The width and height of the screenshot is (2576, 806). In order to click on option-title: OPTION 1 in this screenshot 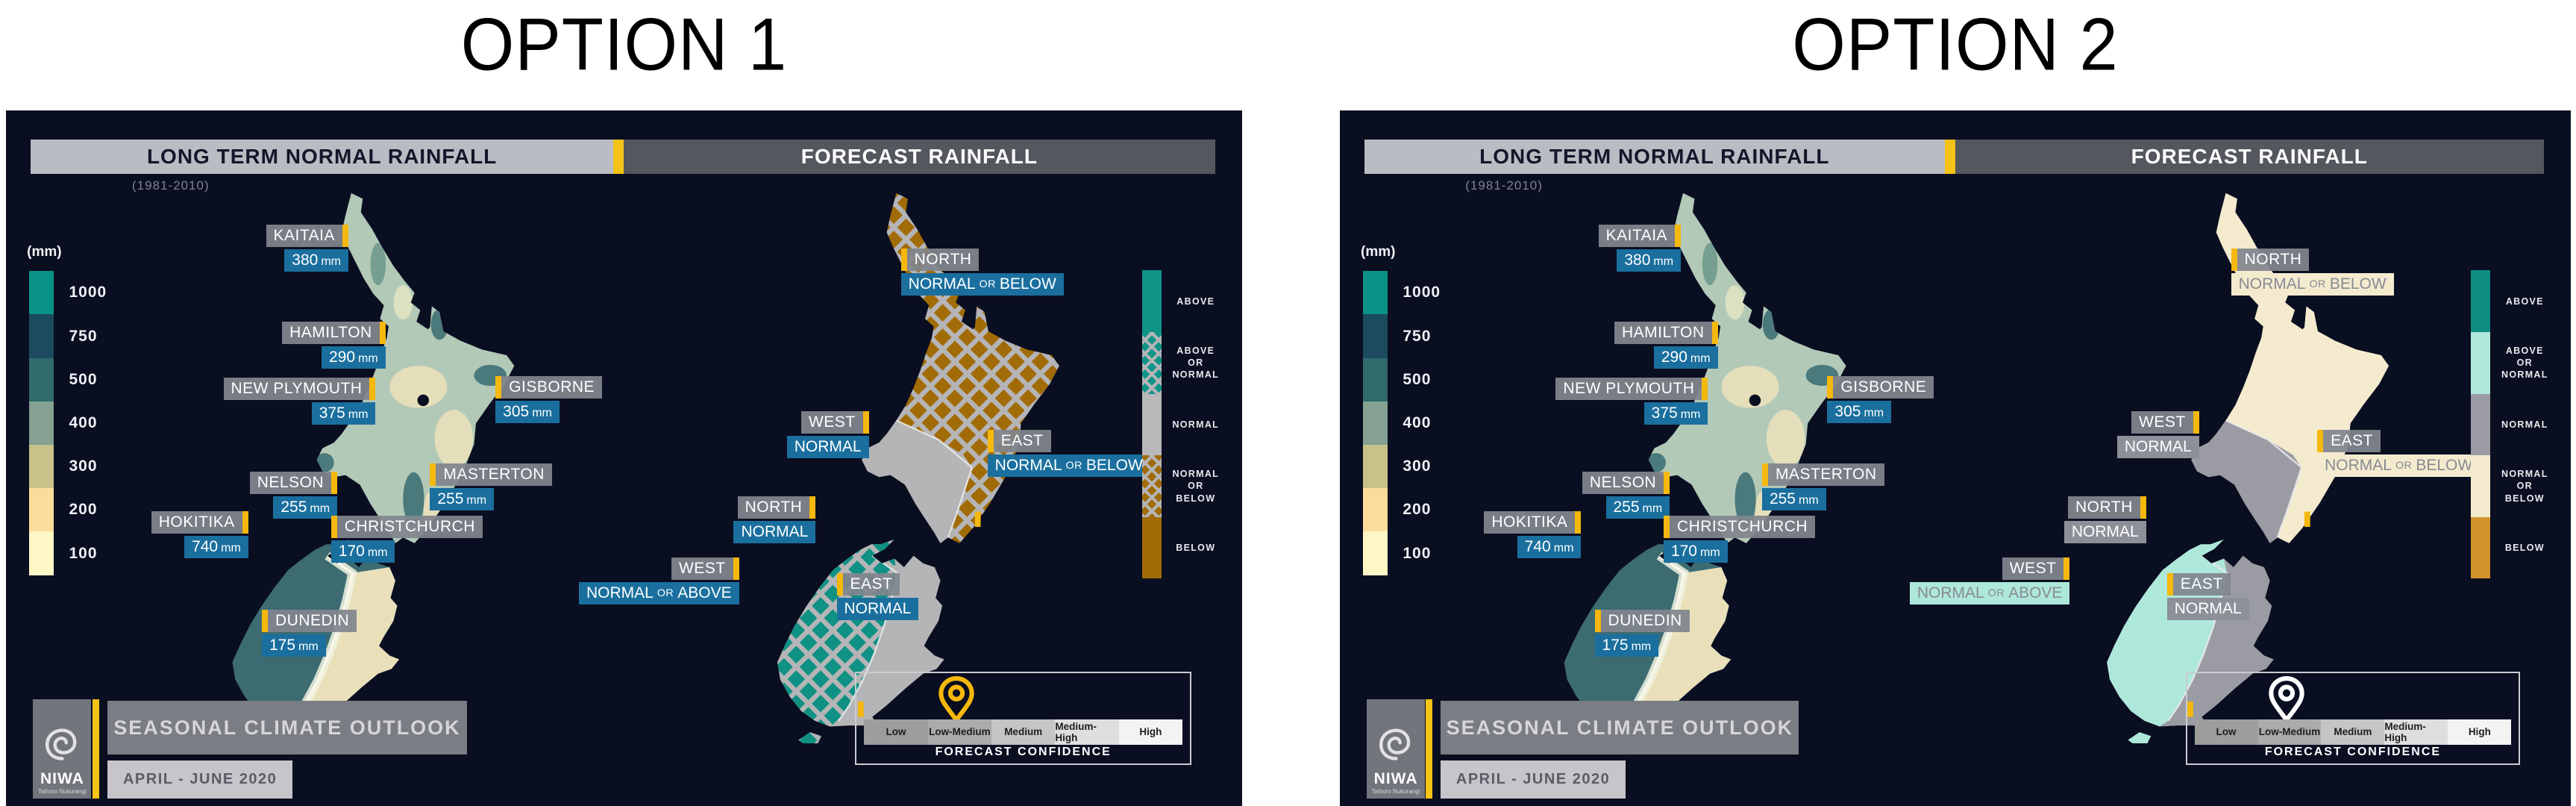, I will do `click(624, 46)`.